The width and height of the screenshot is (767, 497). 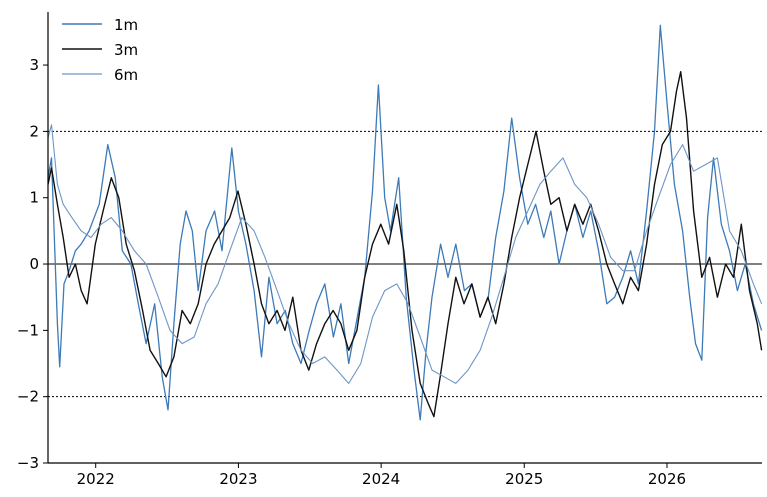 I want to click on y-tick-label: −2, so click(x=28, y=397).